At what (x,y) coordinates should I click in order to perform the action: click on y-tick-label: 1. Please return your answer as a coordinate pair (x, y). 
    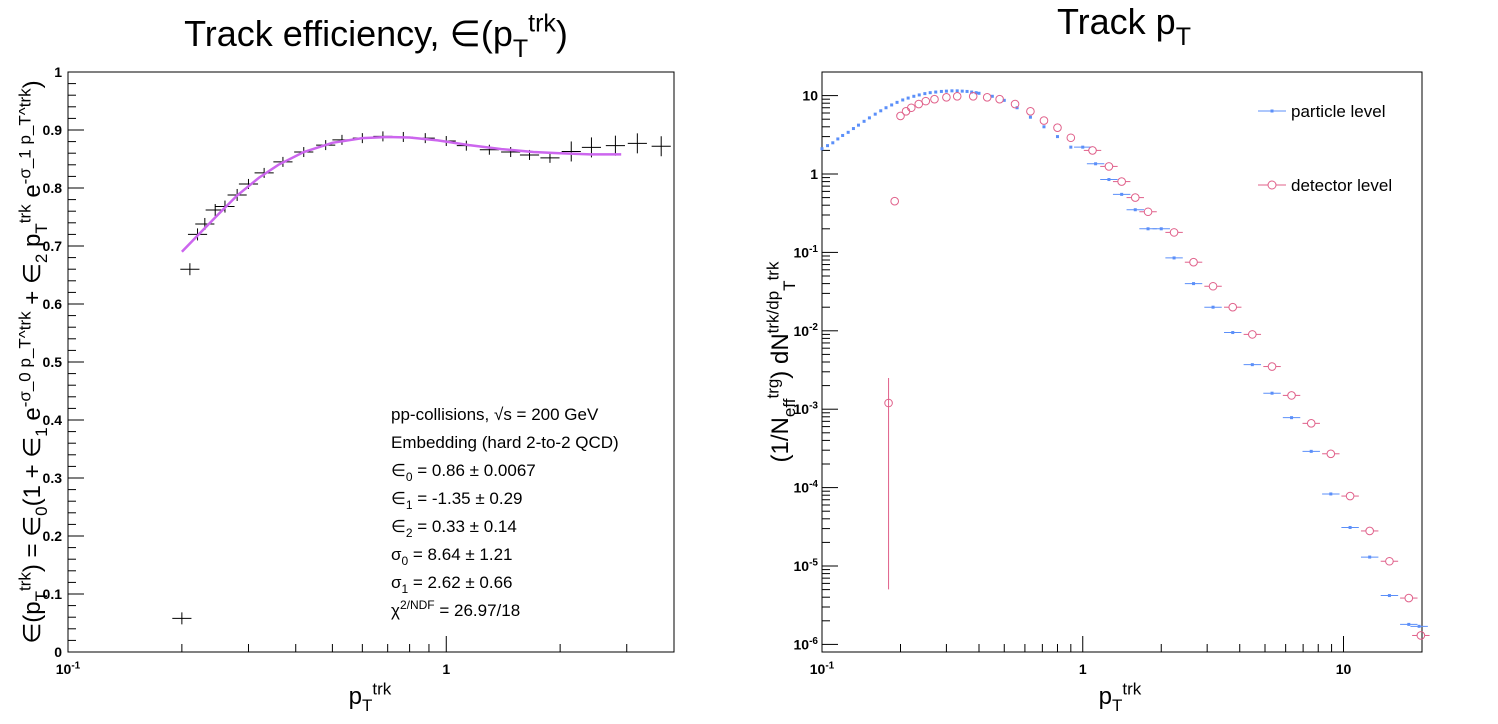
    Looking at the image, I should click on (814, 174).